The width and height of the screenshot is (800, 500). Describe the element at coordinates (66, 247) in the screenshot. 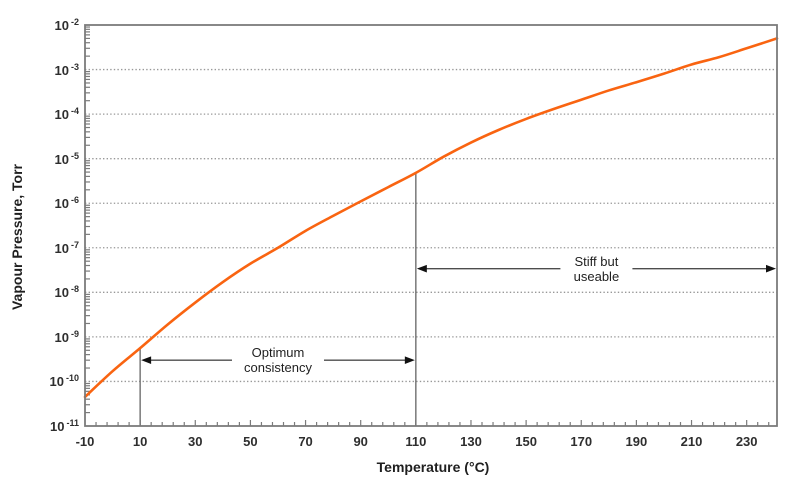

I see `y-tick-label-1e-7: 10 -7` at that location.